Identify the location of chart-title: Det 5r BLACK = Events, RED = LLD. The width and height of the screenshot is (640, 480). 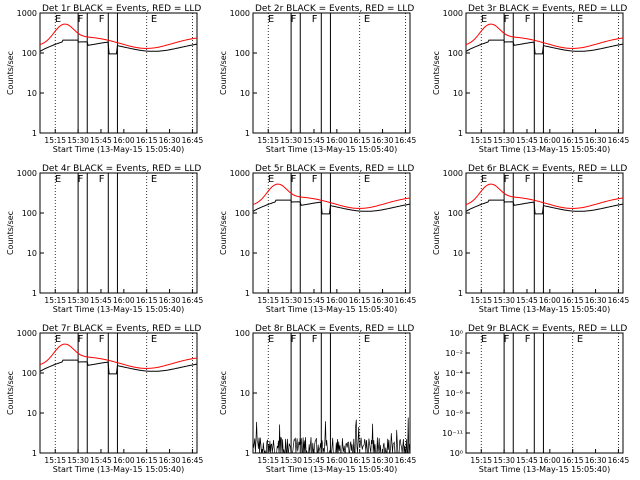
(334, 169).